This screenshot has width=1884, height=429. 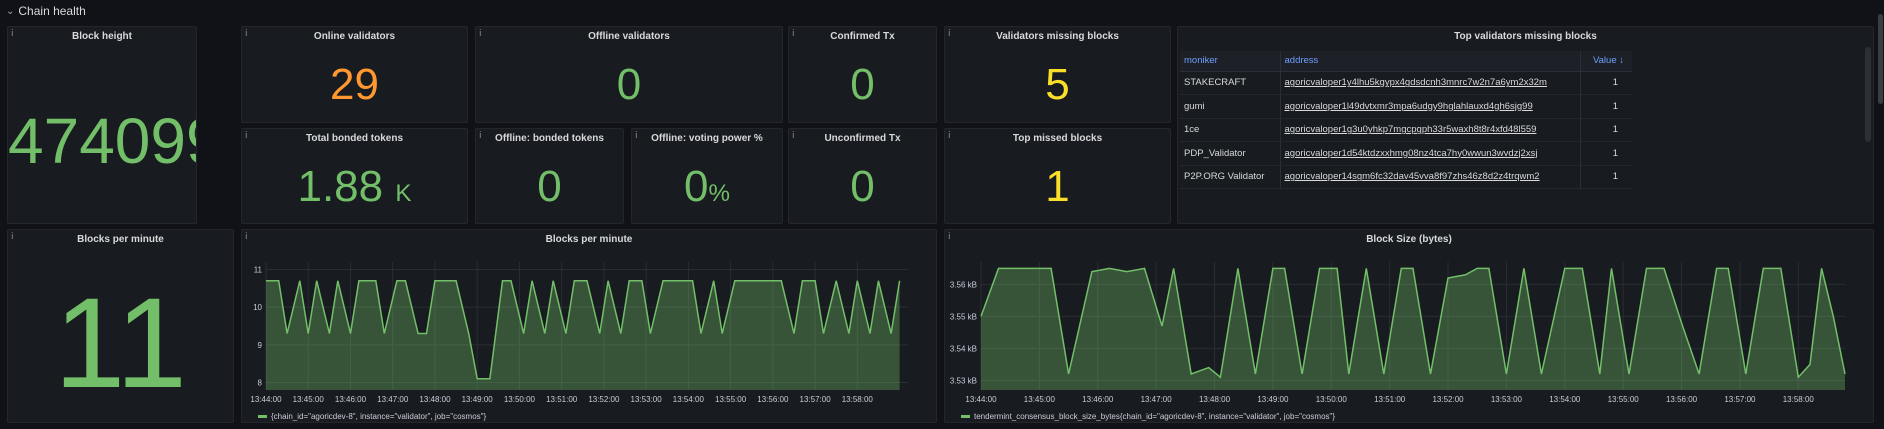 What do you see at coordinates (1868, 94) in the screenshot?
I see `vertical-scrollbar` at bounding box center [1868, 94].